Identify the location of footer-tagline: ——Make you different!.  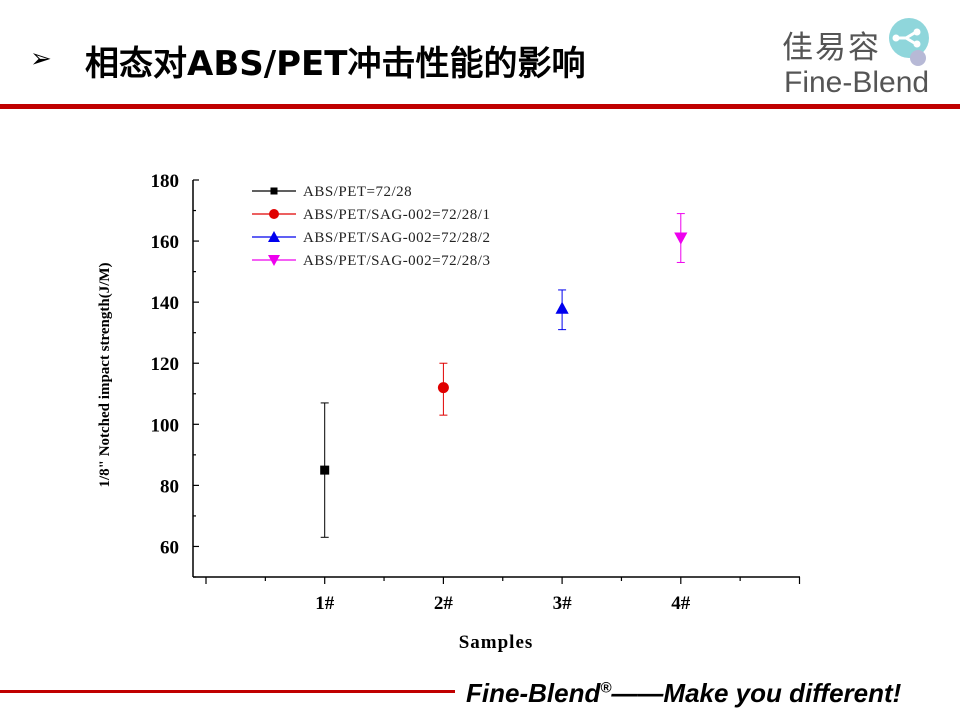
(756, 693).